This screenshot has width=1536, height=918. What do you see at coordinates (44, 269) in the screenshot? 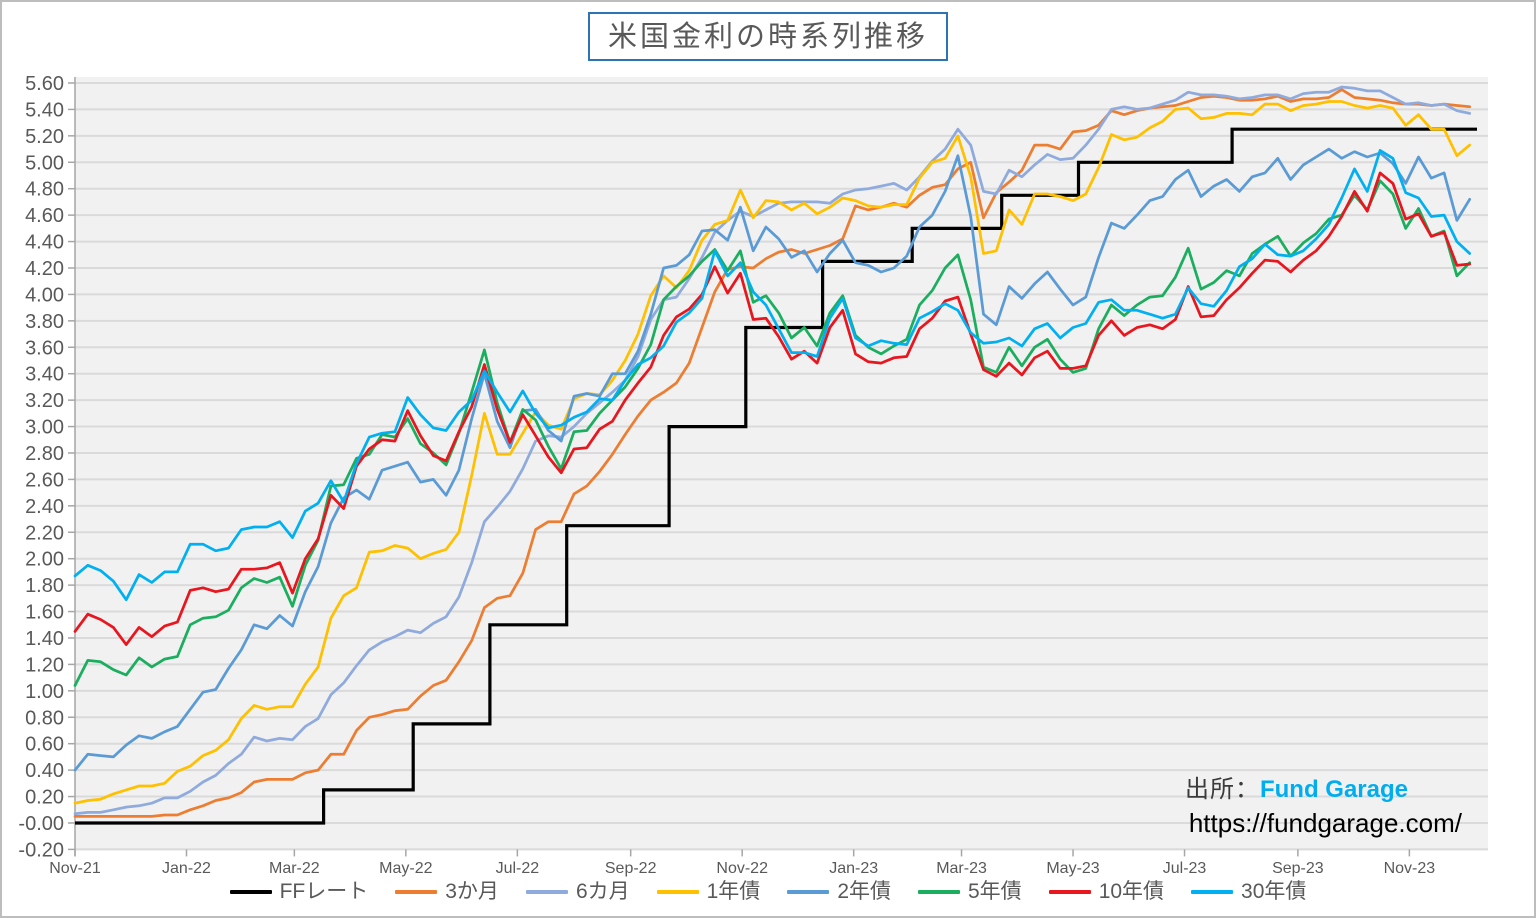
I see `y-tick-label: 4.20` at bounding box center [44, 269].